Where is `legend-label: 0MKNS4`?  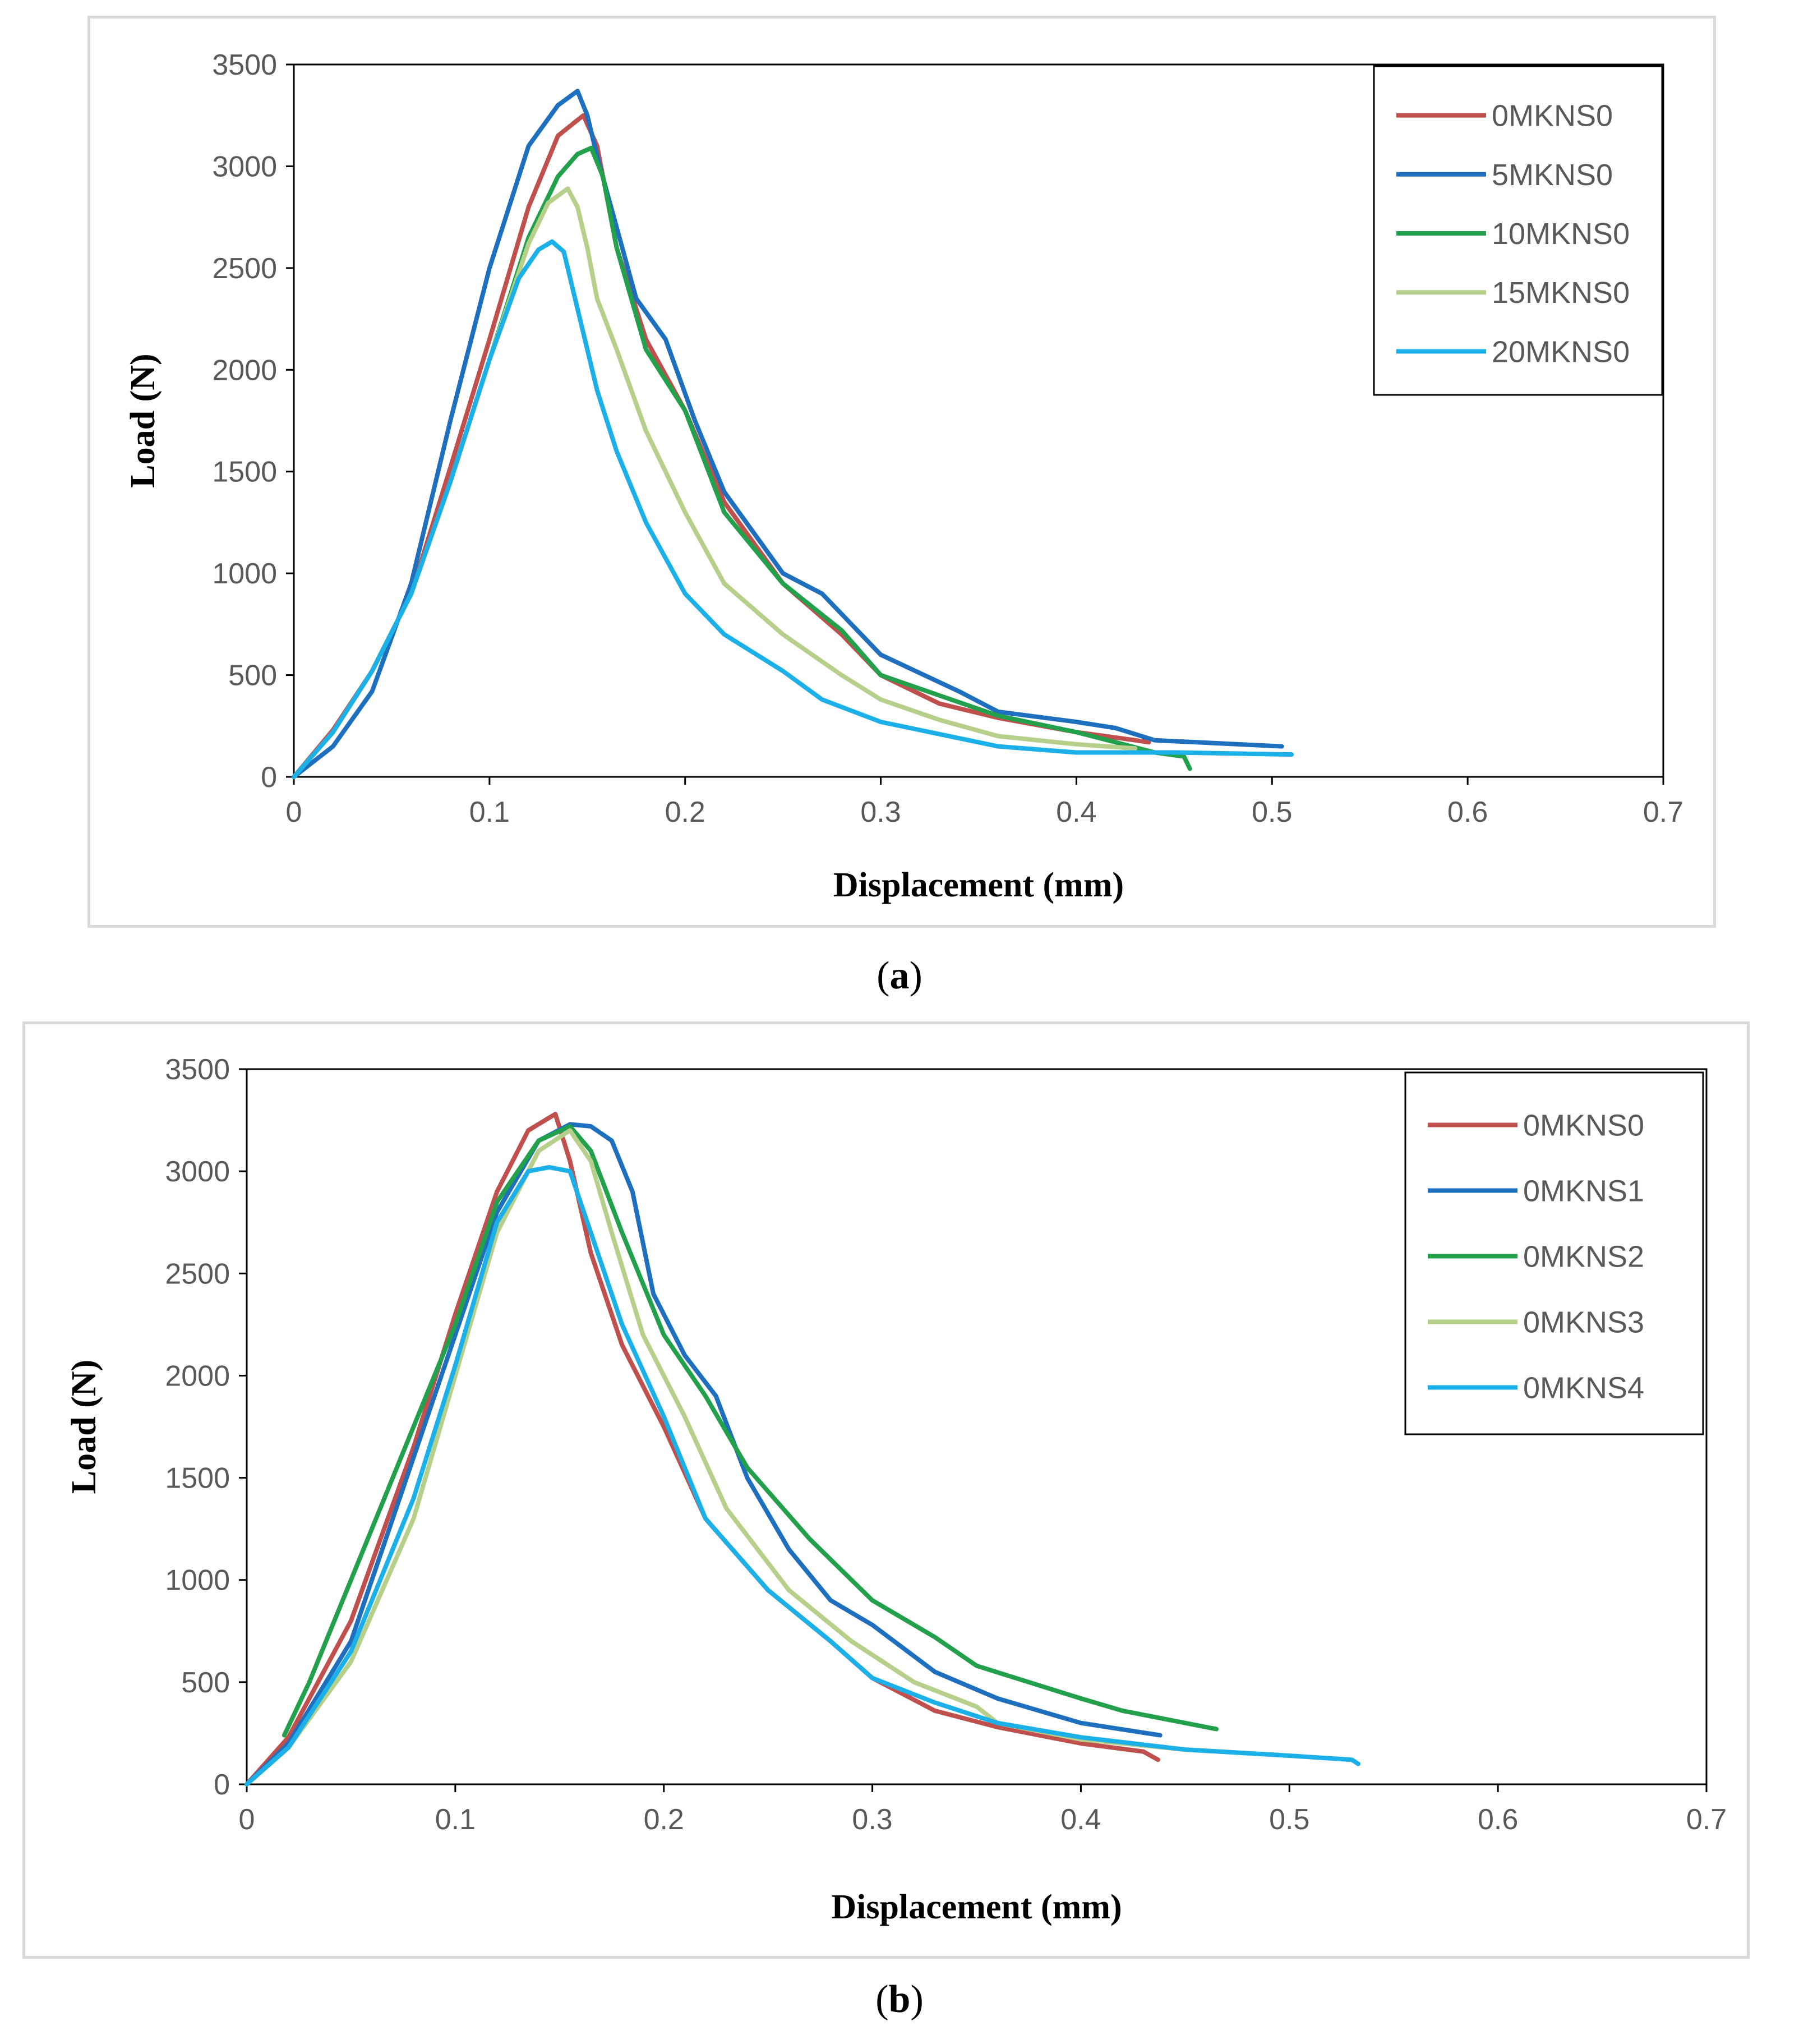 legend-label: 0MKNS4 is located at coordinates (1584, 1388).